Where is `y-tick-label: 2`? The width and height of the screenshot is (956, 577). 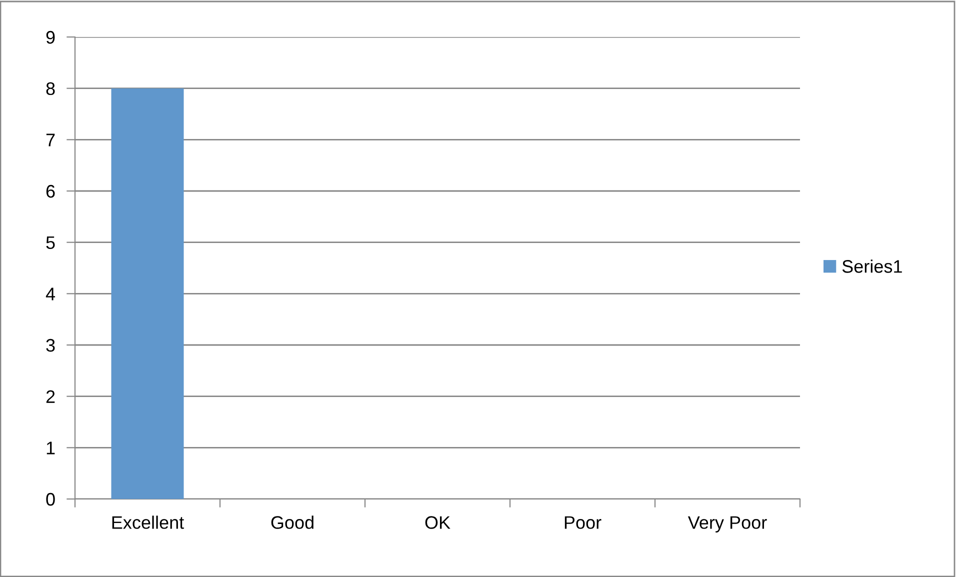
y-tick-label: 2 is located at coordinates (50, 396).